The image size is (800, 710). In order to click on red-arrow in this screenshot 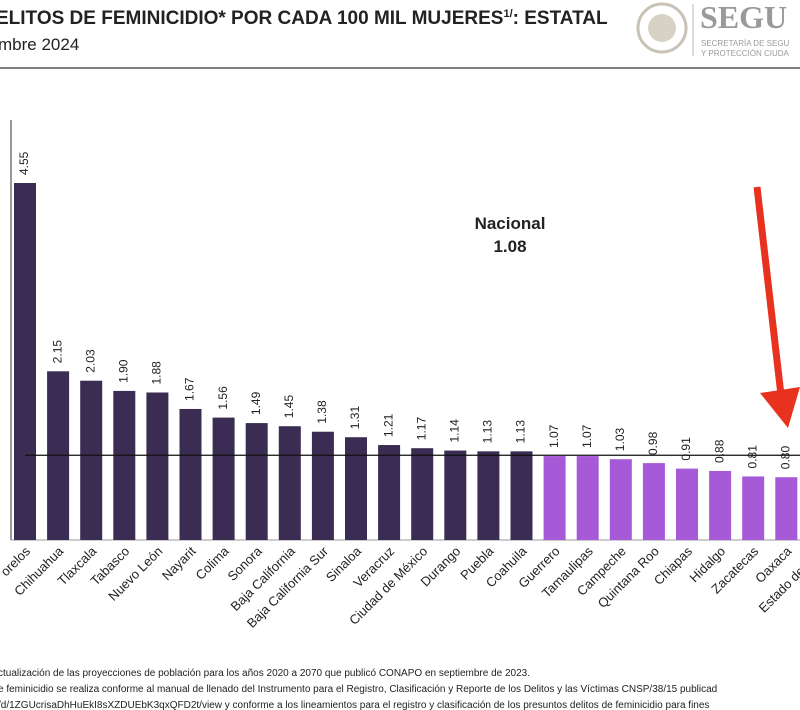, I will do `click(776, 307)`.